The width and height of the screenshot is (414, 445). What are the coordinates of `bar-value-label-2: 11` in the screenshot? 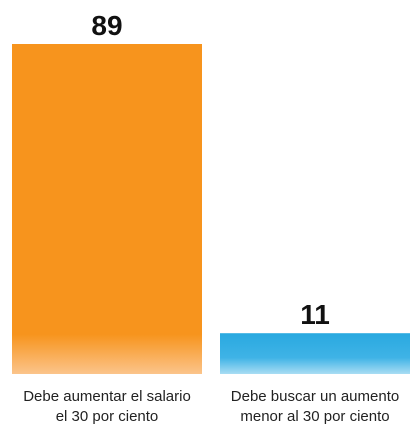 It's located at (315, 314).